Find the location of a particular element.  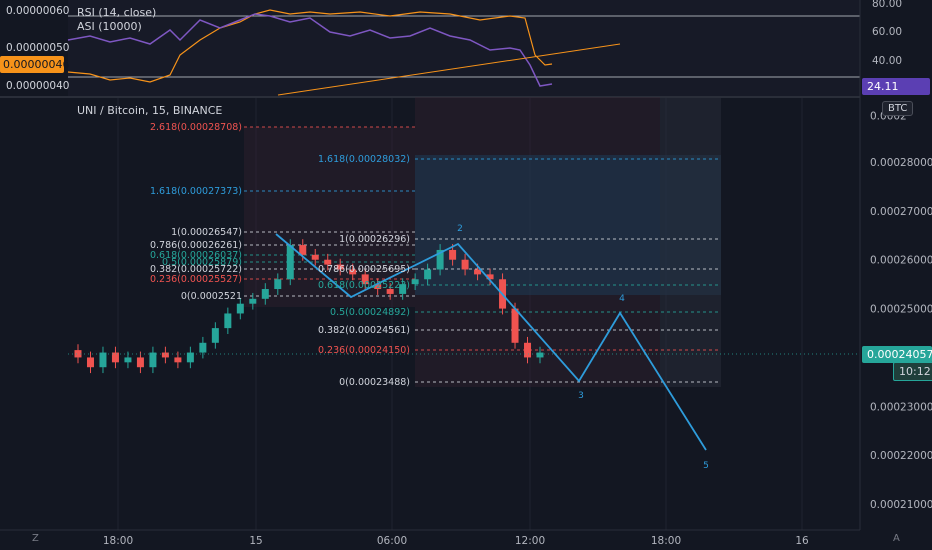

asi-line is located at coordinates (310, 50).